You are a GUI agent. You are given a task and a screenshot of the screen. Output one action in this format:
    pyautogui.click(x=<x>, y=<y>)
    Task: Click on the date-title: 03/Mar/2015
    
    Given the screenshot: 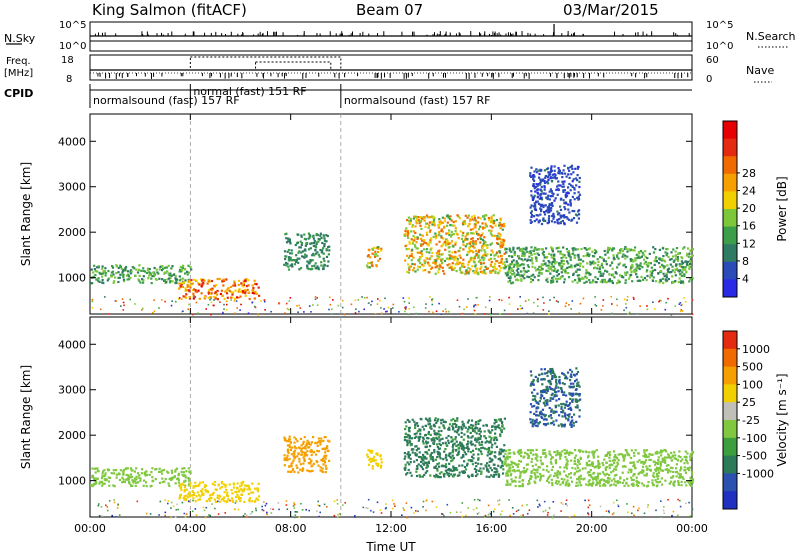 What is the action you would take?
    pyautogui.click(x=611, y=10)
    